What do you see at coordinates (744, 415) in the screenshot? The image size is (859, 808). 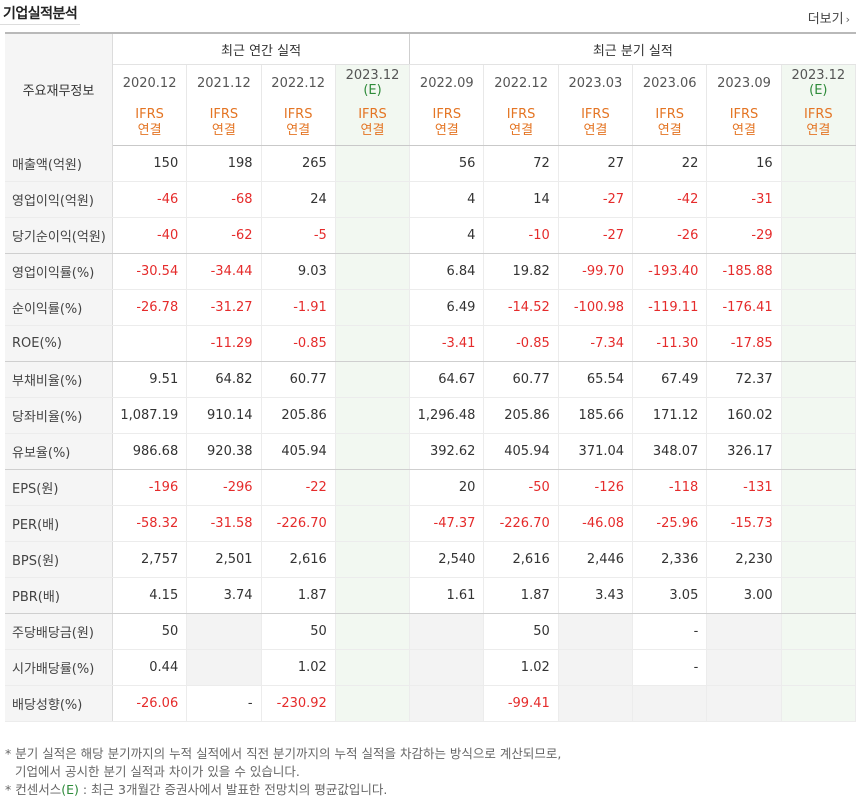 I see `table-cell: 160.02` at bounding box center [744, 415].